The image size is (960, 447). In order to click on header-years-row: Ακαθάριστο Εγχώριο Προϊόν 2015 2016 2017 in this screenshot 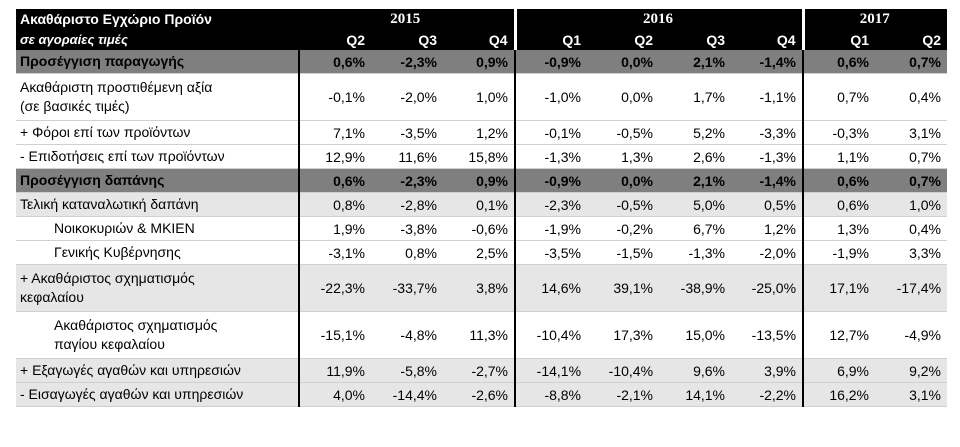, I will do `click(482, 19)`.